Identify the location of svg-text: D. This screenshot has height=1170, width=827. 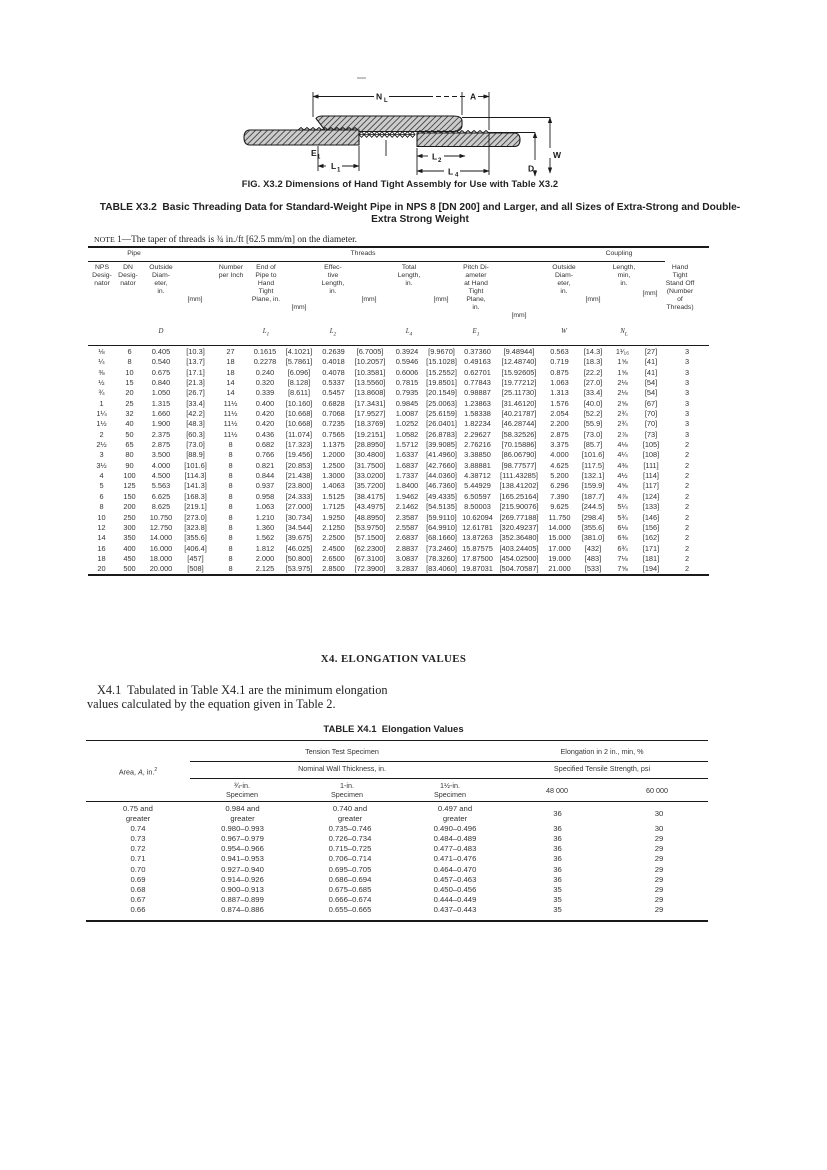
(531, 169).